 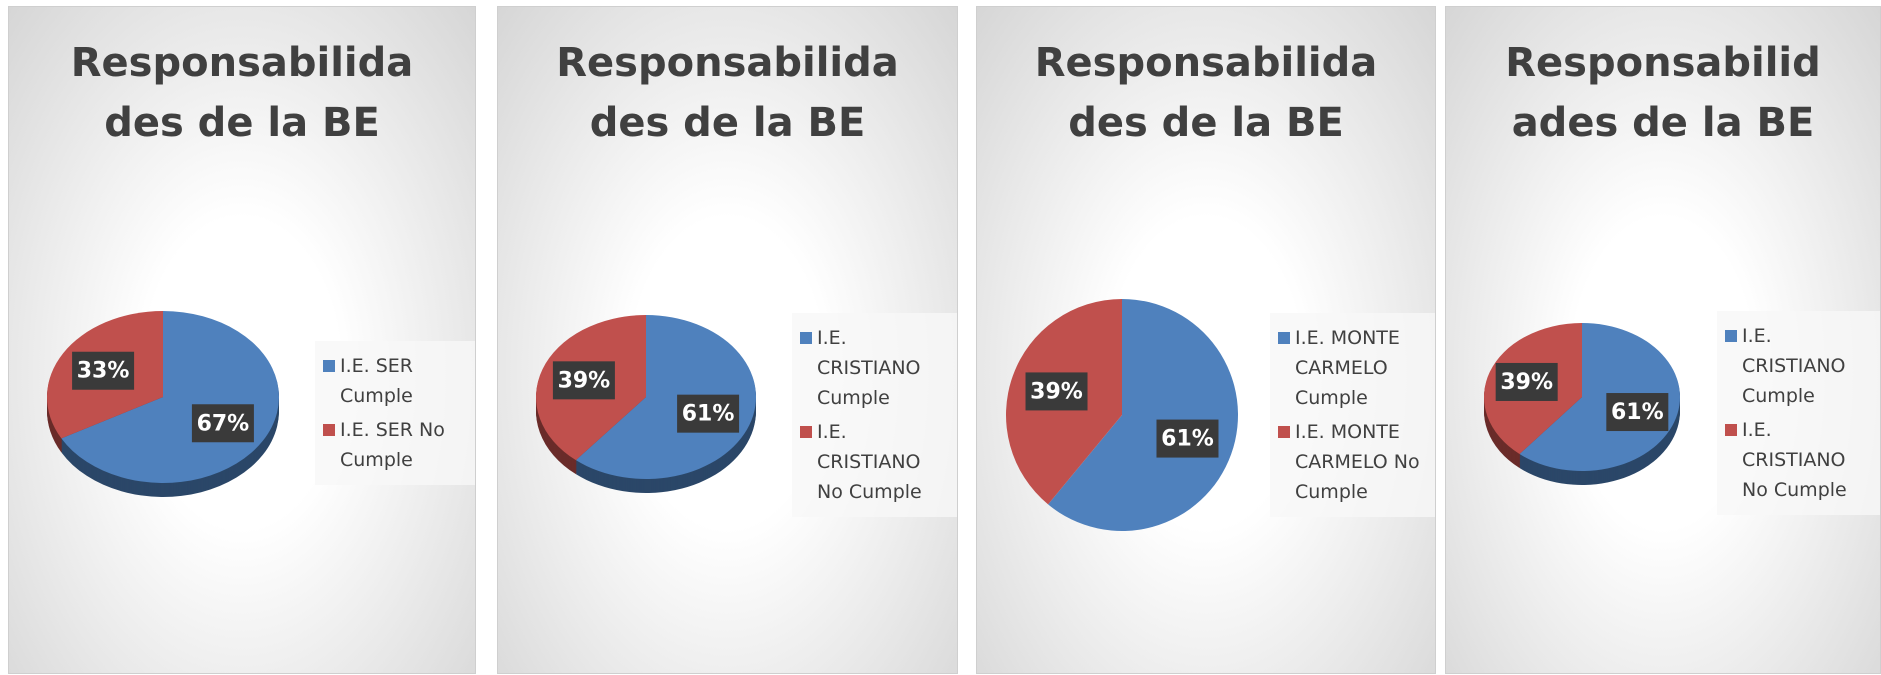 I want to click on legend-label: I.E. MONTE CARMELO No Cumple, so click(x=1357, y=462).